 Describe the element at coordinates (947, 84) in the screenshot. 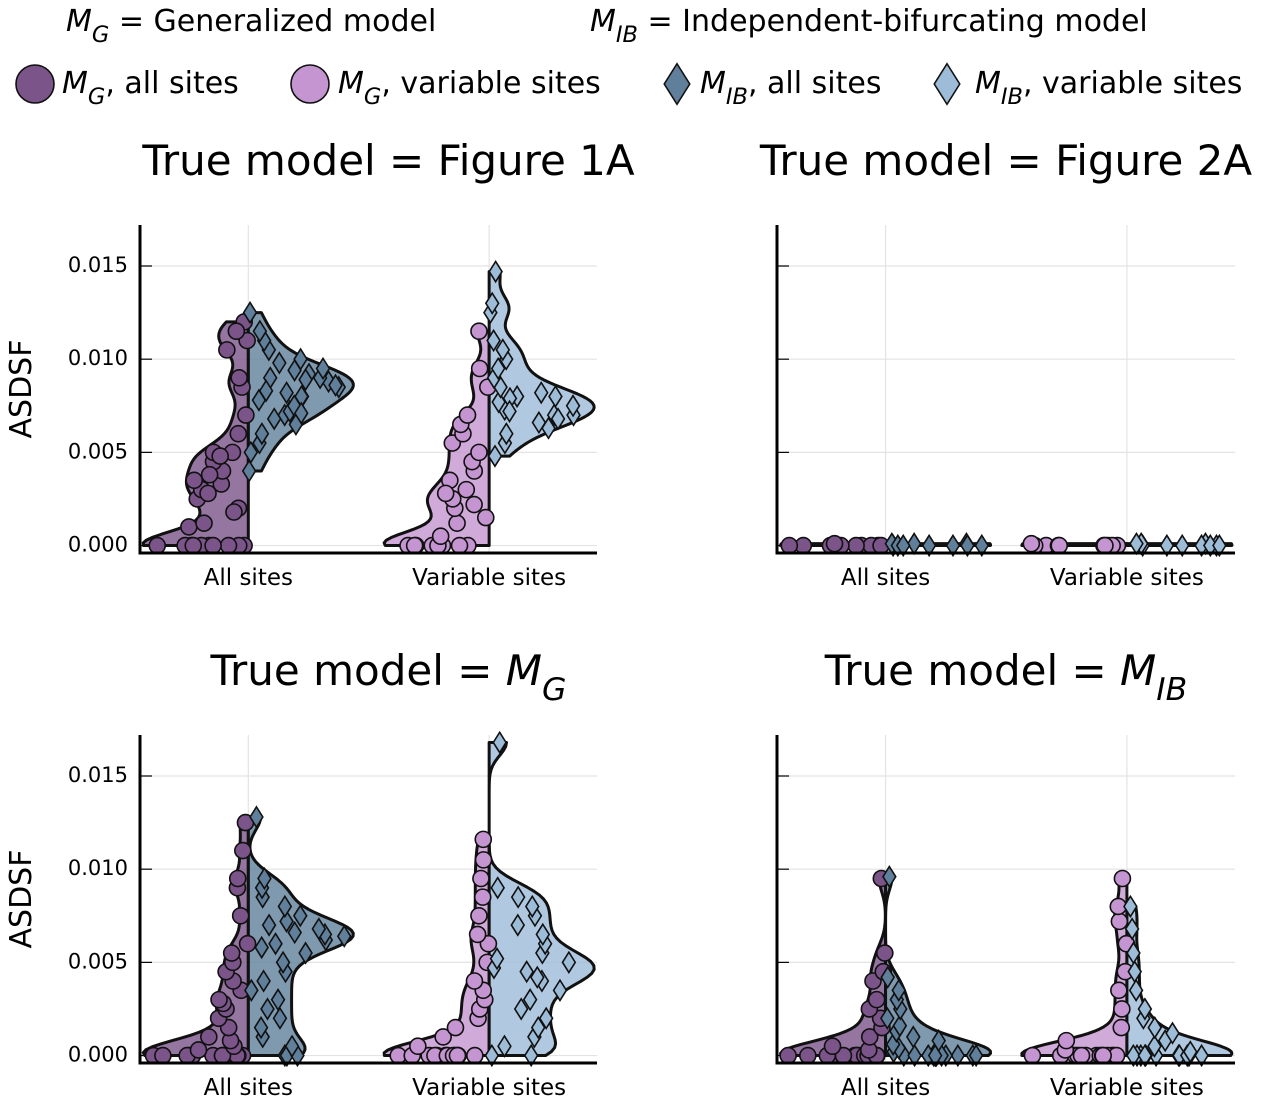

I see `legend-marker` at that location.